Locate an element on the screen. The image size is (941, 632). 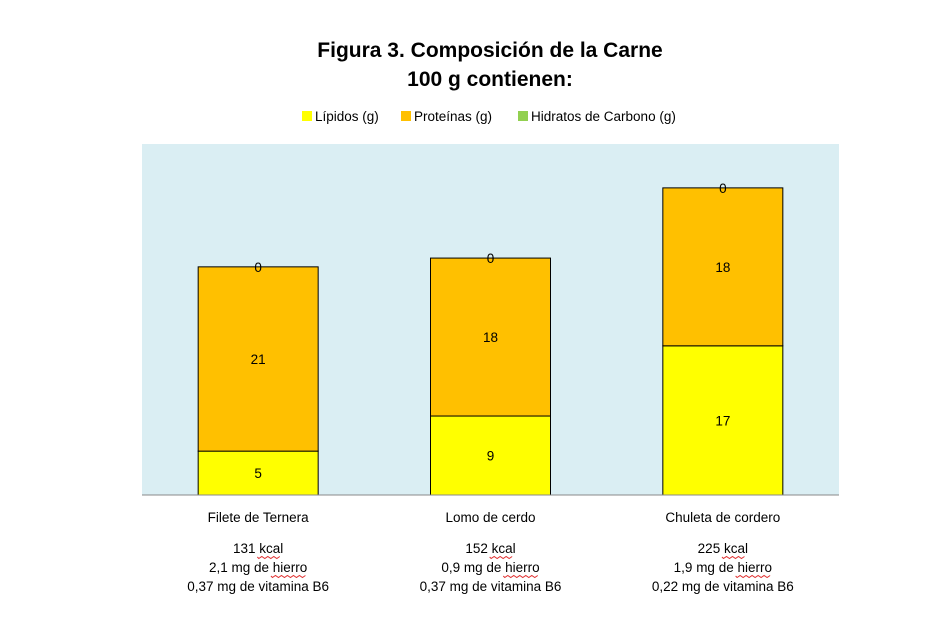
data-label-1-series-3: 0 is located at coordinates (258, 267).